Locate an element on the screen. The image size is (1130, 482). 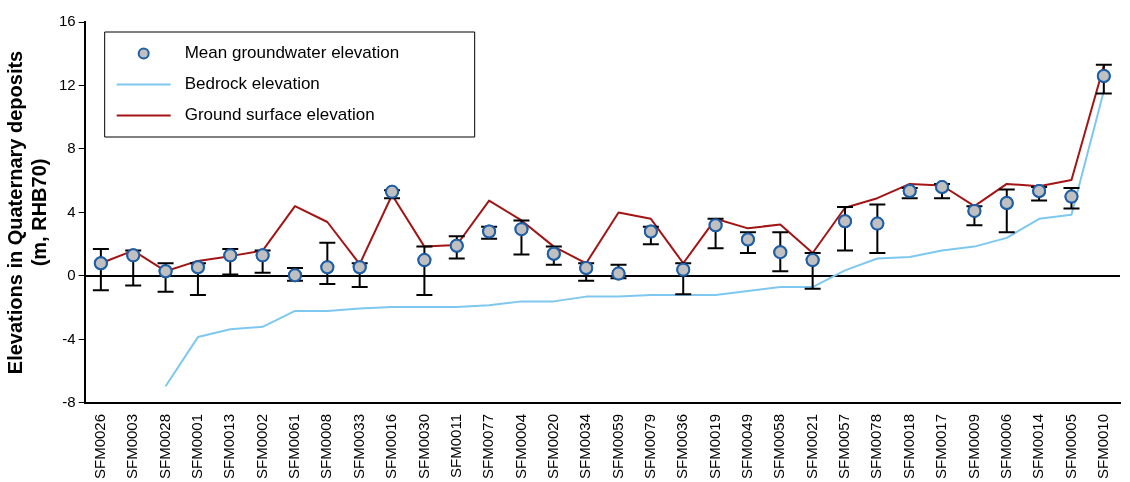
x-tick-label: SFM0014 is located at coordinates (1038, 446).